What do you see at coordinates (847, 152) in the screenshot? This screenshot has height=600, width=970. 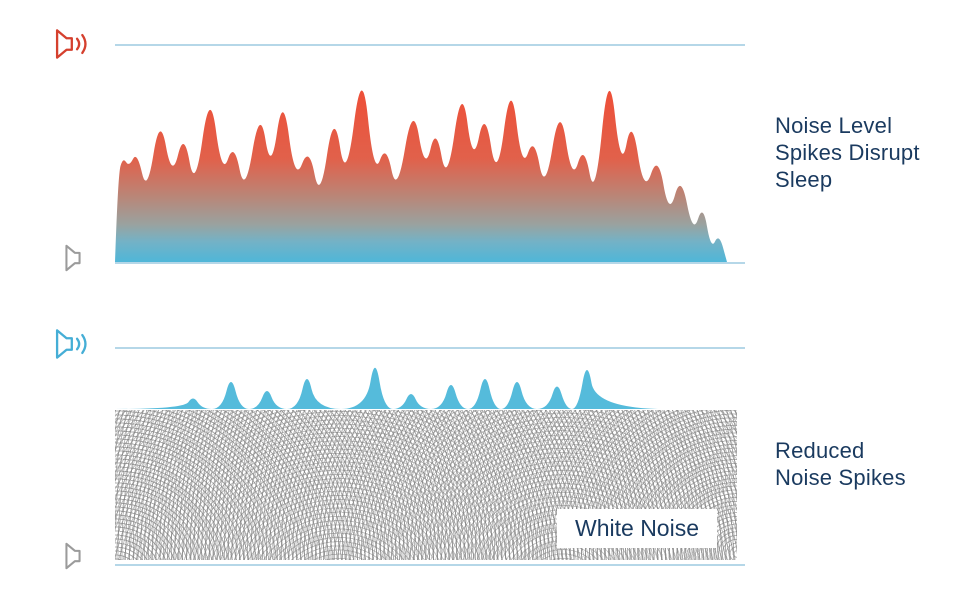 I see `label-line: Spikes Disrupt` at bounding box center [847, 152].